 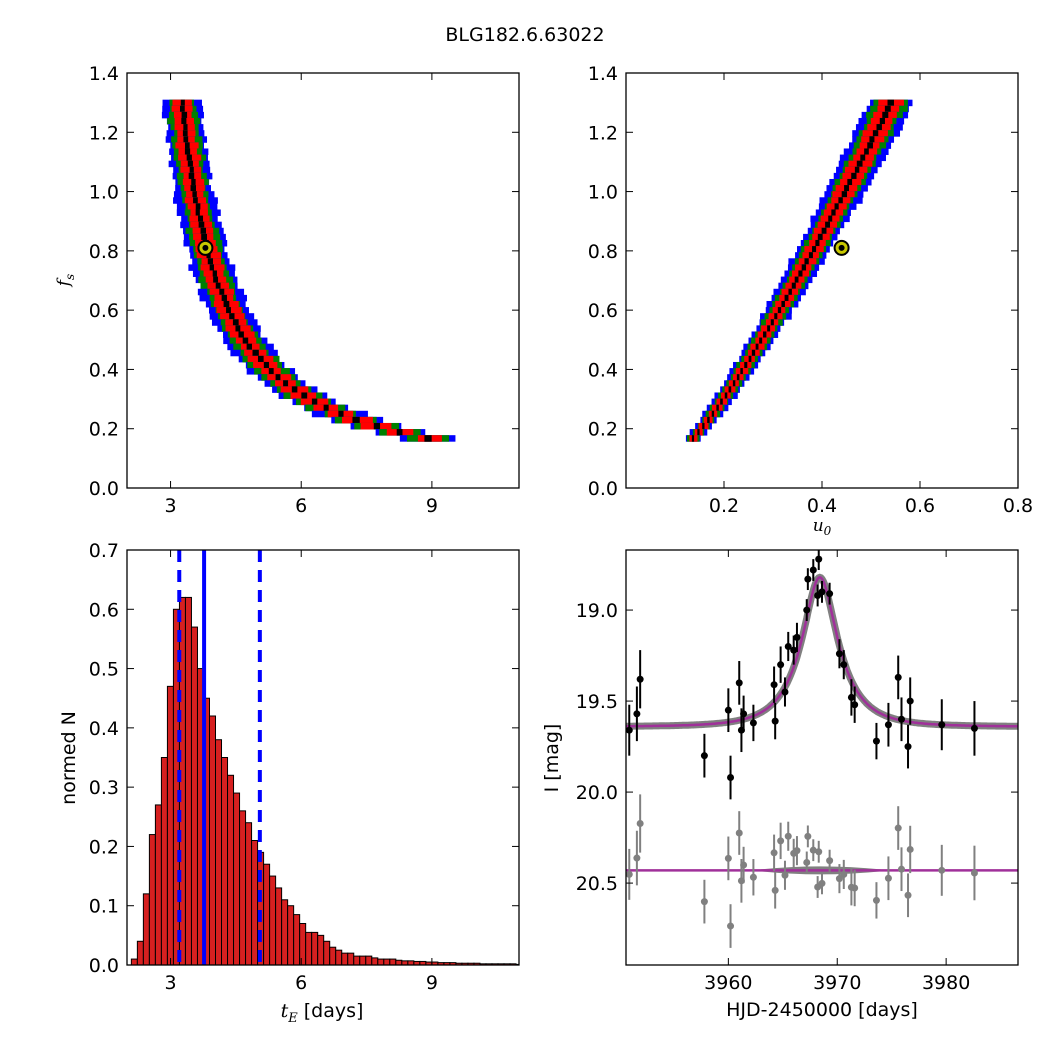 What do you see at coordinates (822, 651) in the screenshot?
I see `model-curve` at bounding box center [822, 651].